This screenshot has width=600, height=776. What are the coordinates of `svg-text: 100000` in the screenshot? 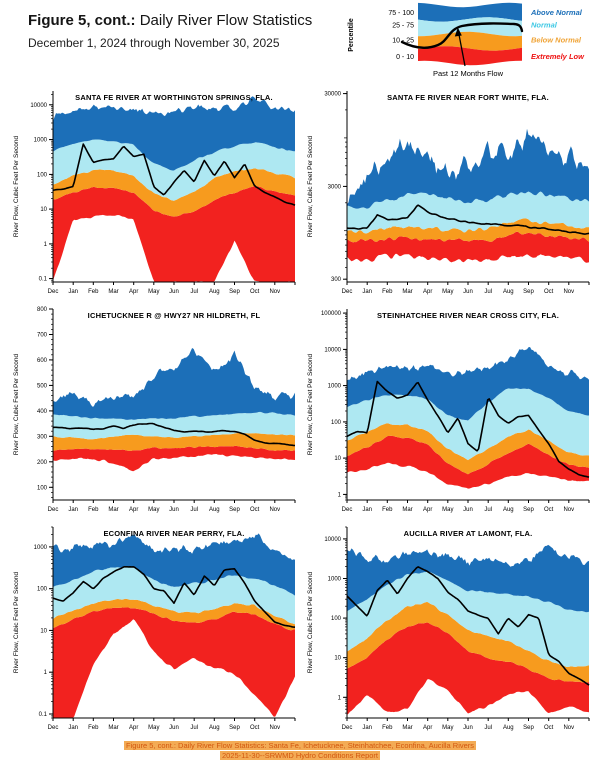 It's located at (331, 314).